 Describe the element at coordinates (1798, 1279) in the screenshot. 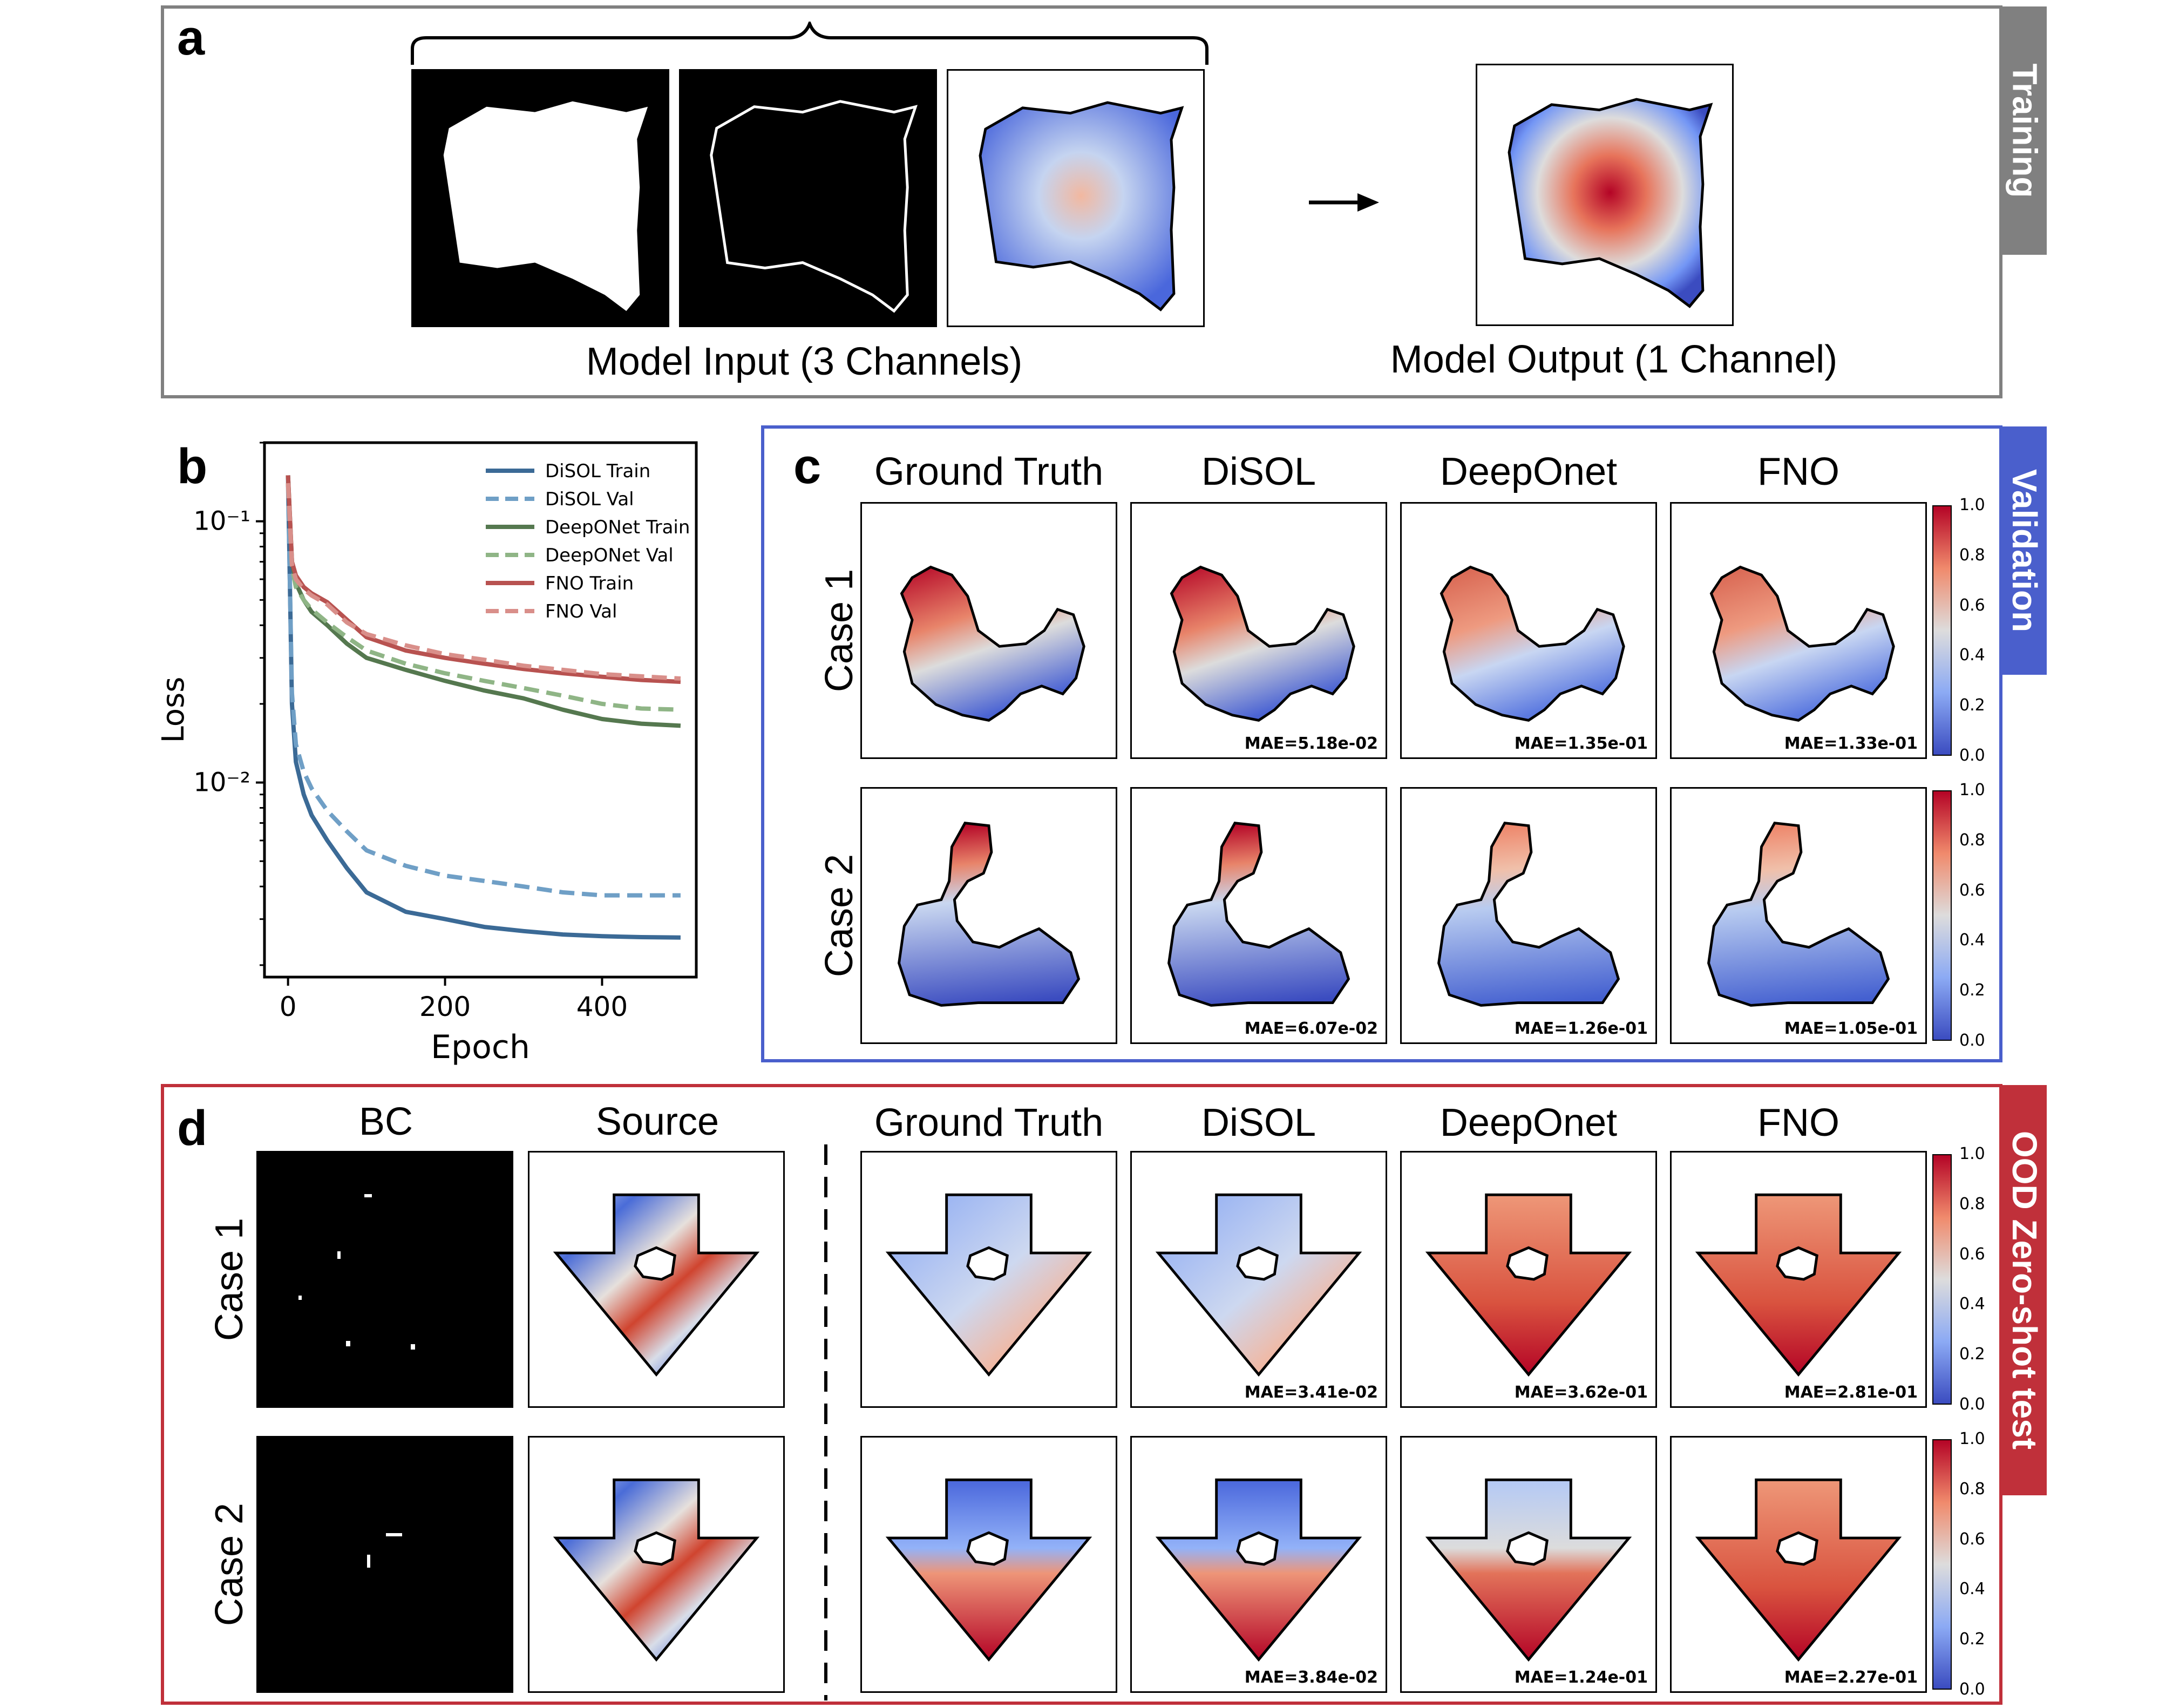

I see `result-fno-case-1: MAE=2.81e-01` at that location.